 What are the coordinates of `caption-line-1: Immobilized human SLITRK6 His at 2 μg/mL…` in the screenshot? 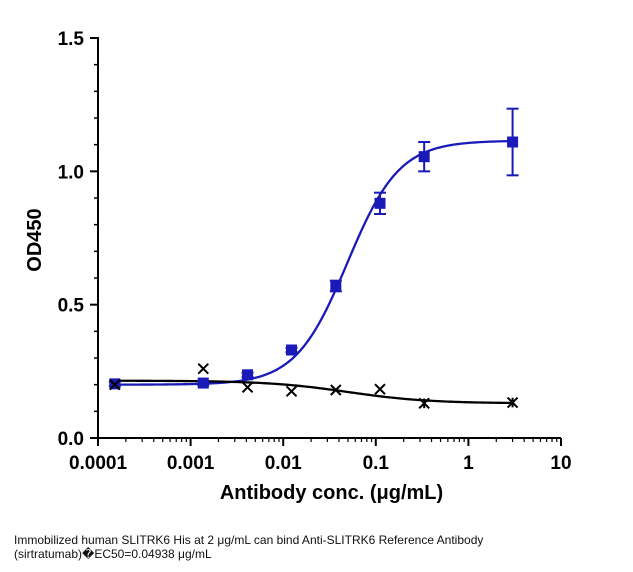 It's located at (249, 540).